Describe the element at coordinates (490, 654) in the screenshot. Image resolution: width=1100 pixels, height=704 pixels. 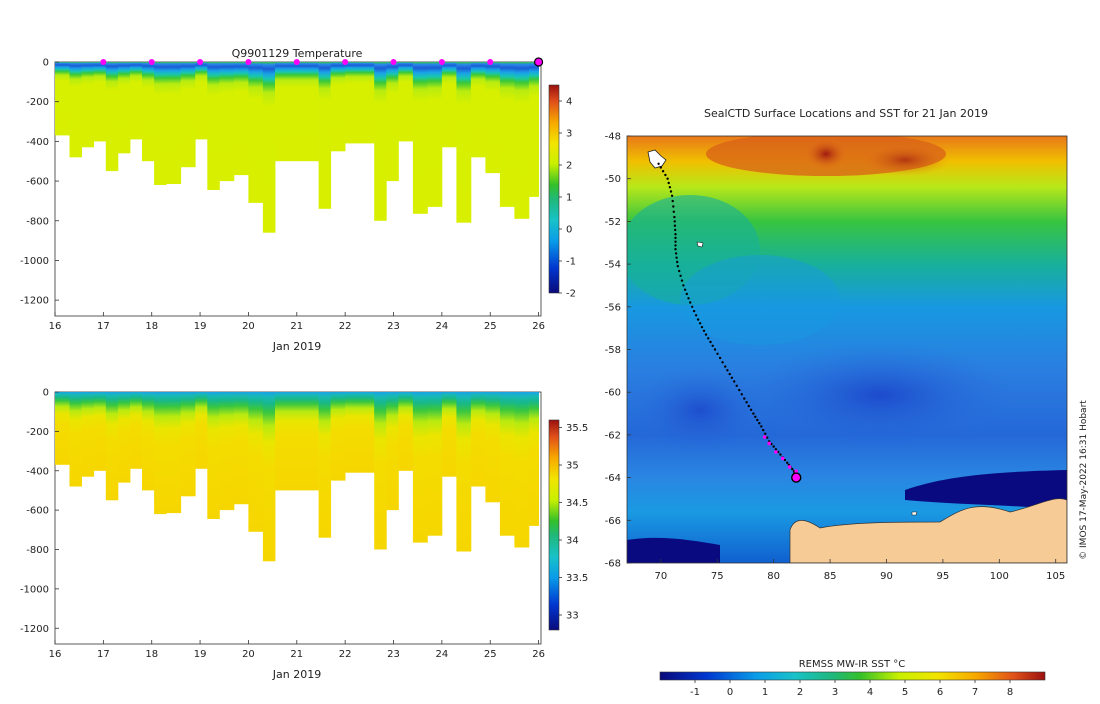
I see `x-tick-label: 25` at that location.